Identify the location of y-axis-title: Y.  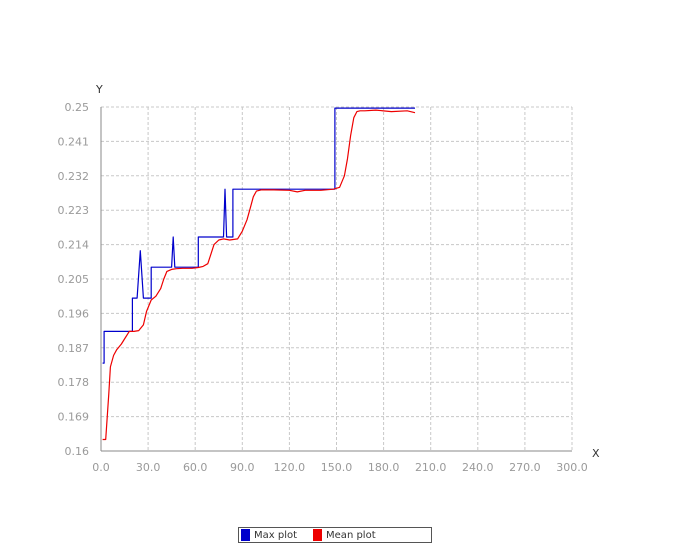
(99, 89).